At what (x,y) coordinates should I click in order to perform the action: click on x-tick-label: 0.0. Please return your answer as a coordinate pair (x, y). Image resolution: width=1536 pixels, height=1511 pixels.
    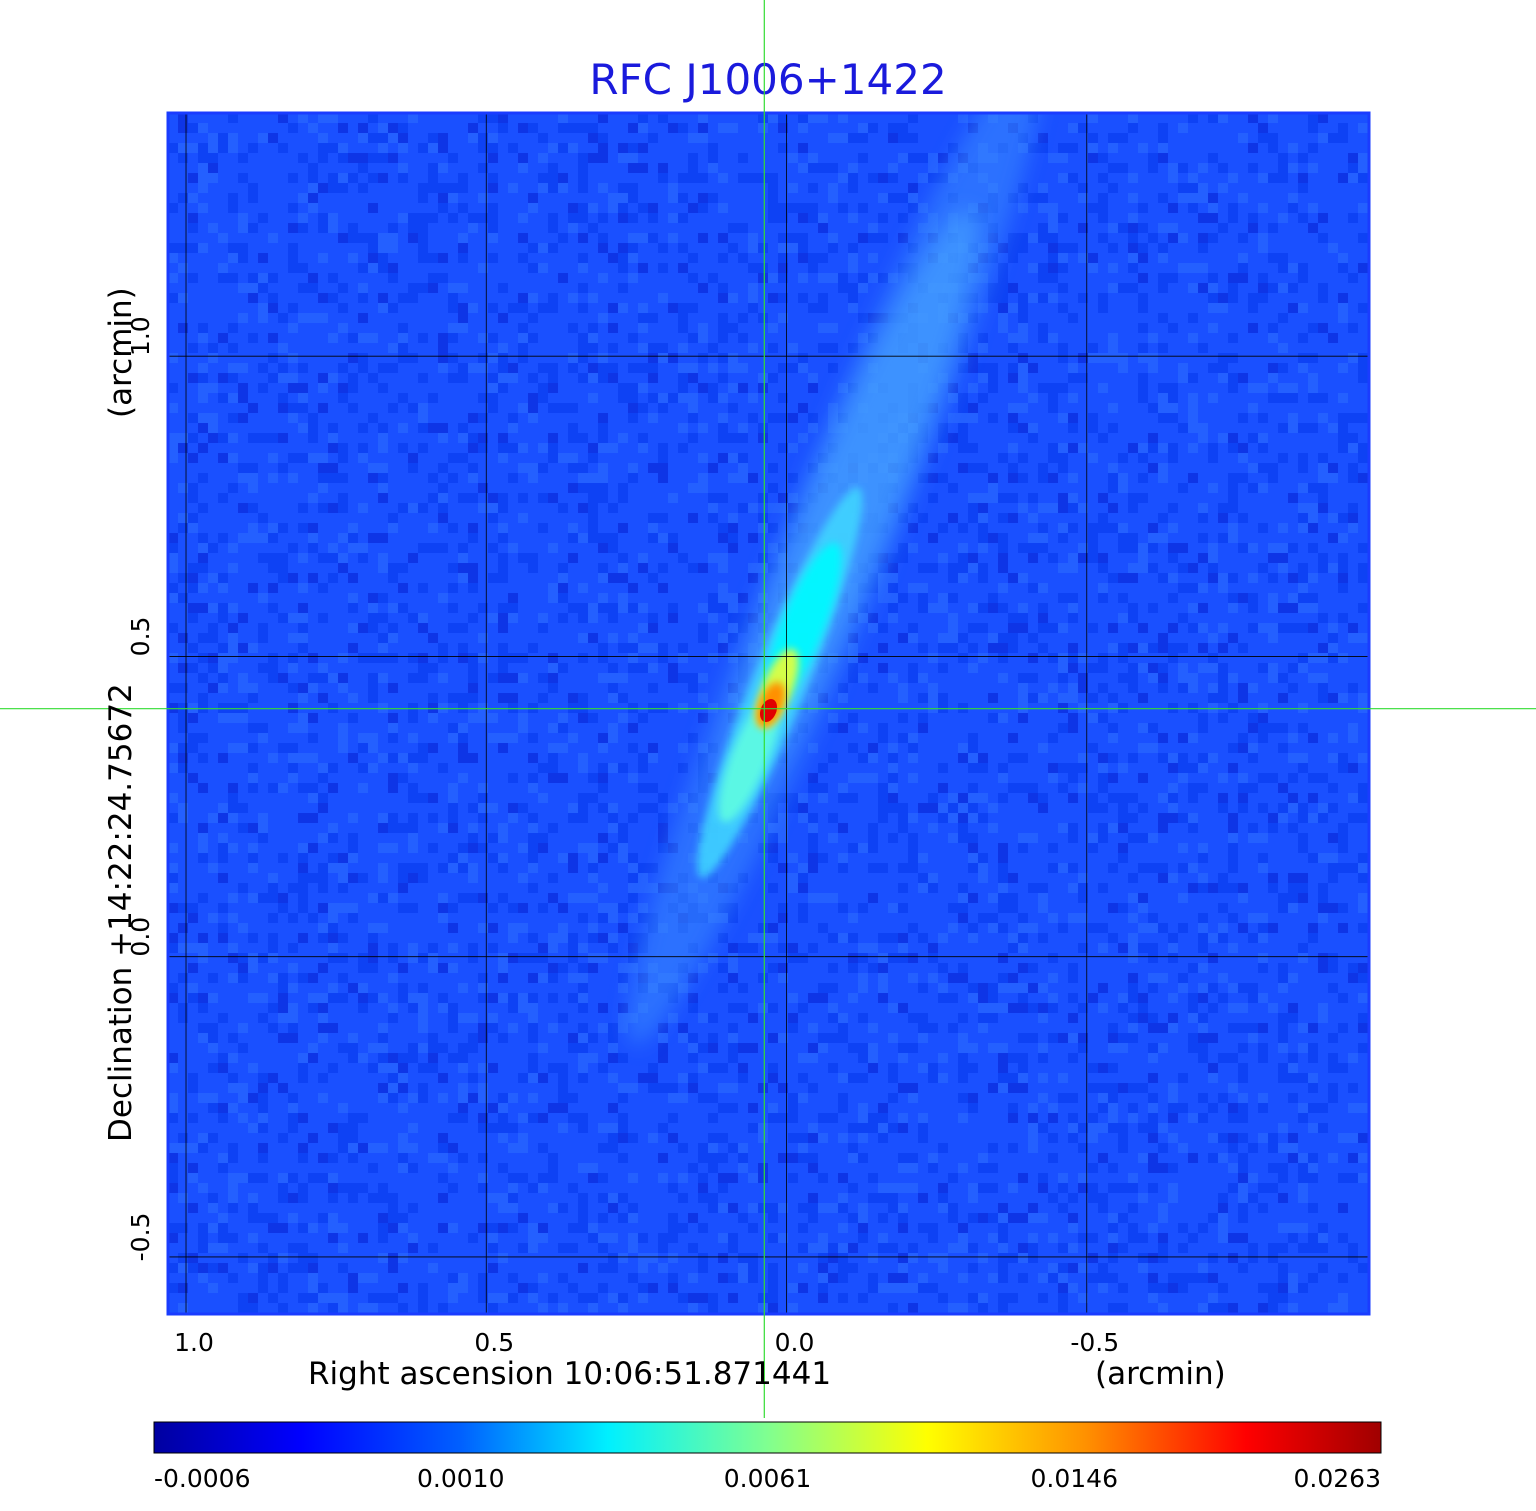
    Looking at the image, I should click on (795, 1342).